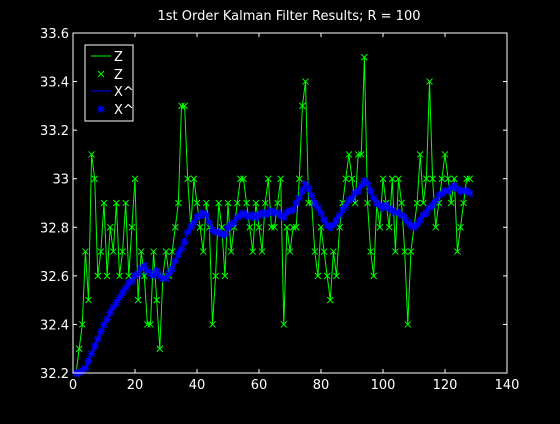  Describe the element at coordinates (259, 385) in the screenshot. I see `x-tick-label: 60` at that location.